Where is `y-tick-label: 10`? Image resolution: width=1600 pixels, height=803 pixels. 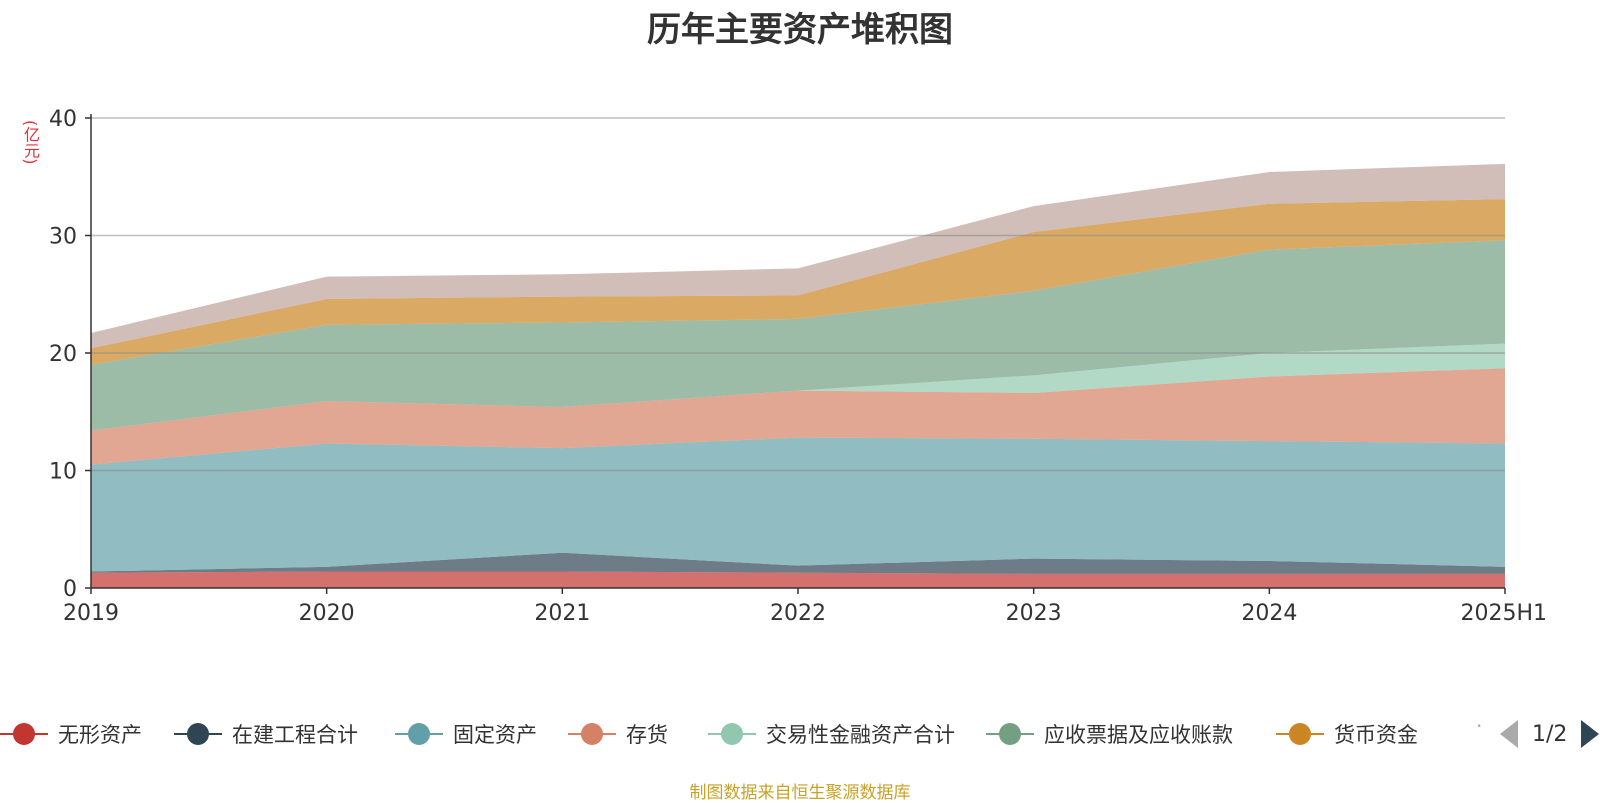 y-tick-label: 10 is located at coordinates (63, 472).